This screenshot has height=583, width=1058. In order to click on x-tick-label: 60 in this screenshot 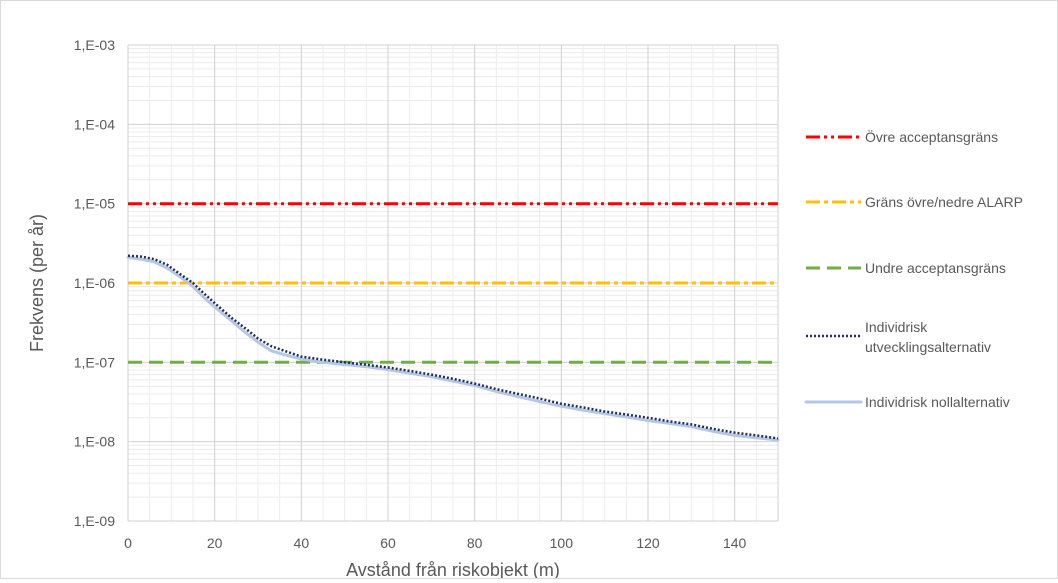, I will do `click(388, 543)`.